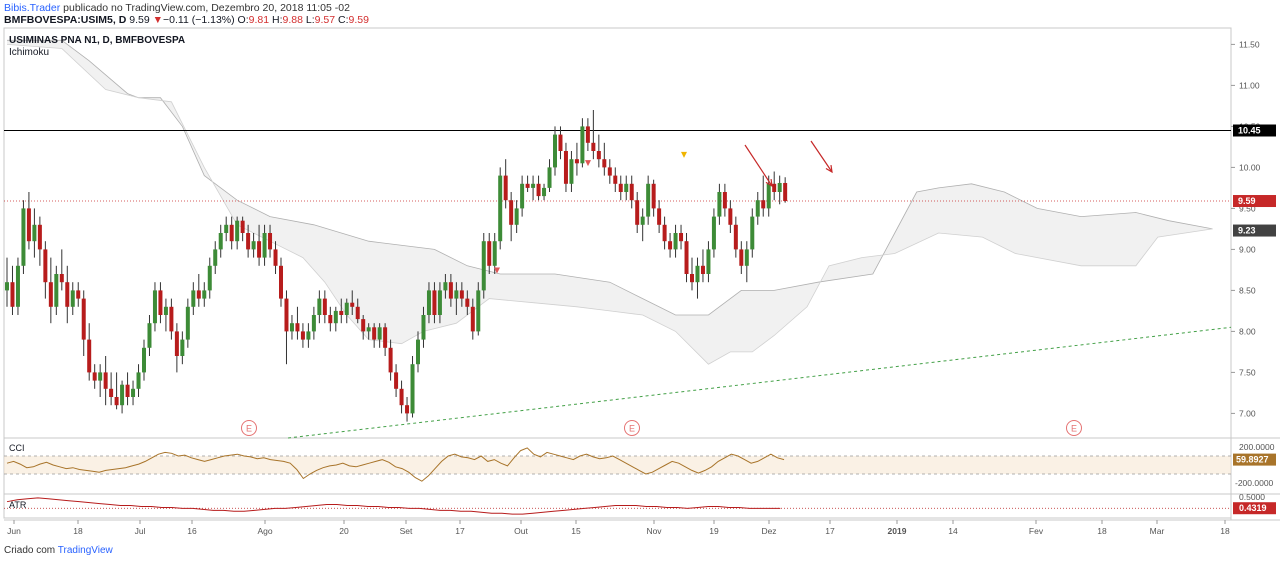 Image resolution: width=1280 pixels, height=563 pixels. Describe the element at coordinates (32, 8) in the screenshot. I see `author-link: Bibis.Trader` at that location.